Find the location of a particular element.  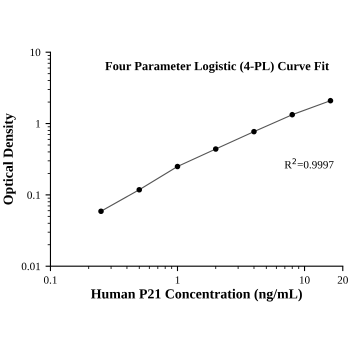

y-axis-title: Optical Density is located at coordinates (9, 159).